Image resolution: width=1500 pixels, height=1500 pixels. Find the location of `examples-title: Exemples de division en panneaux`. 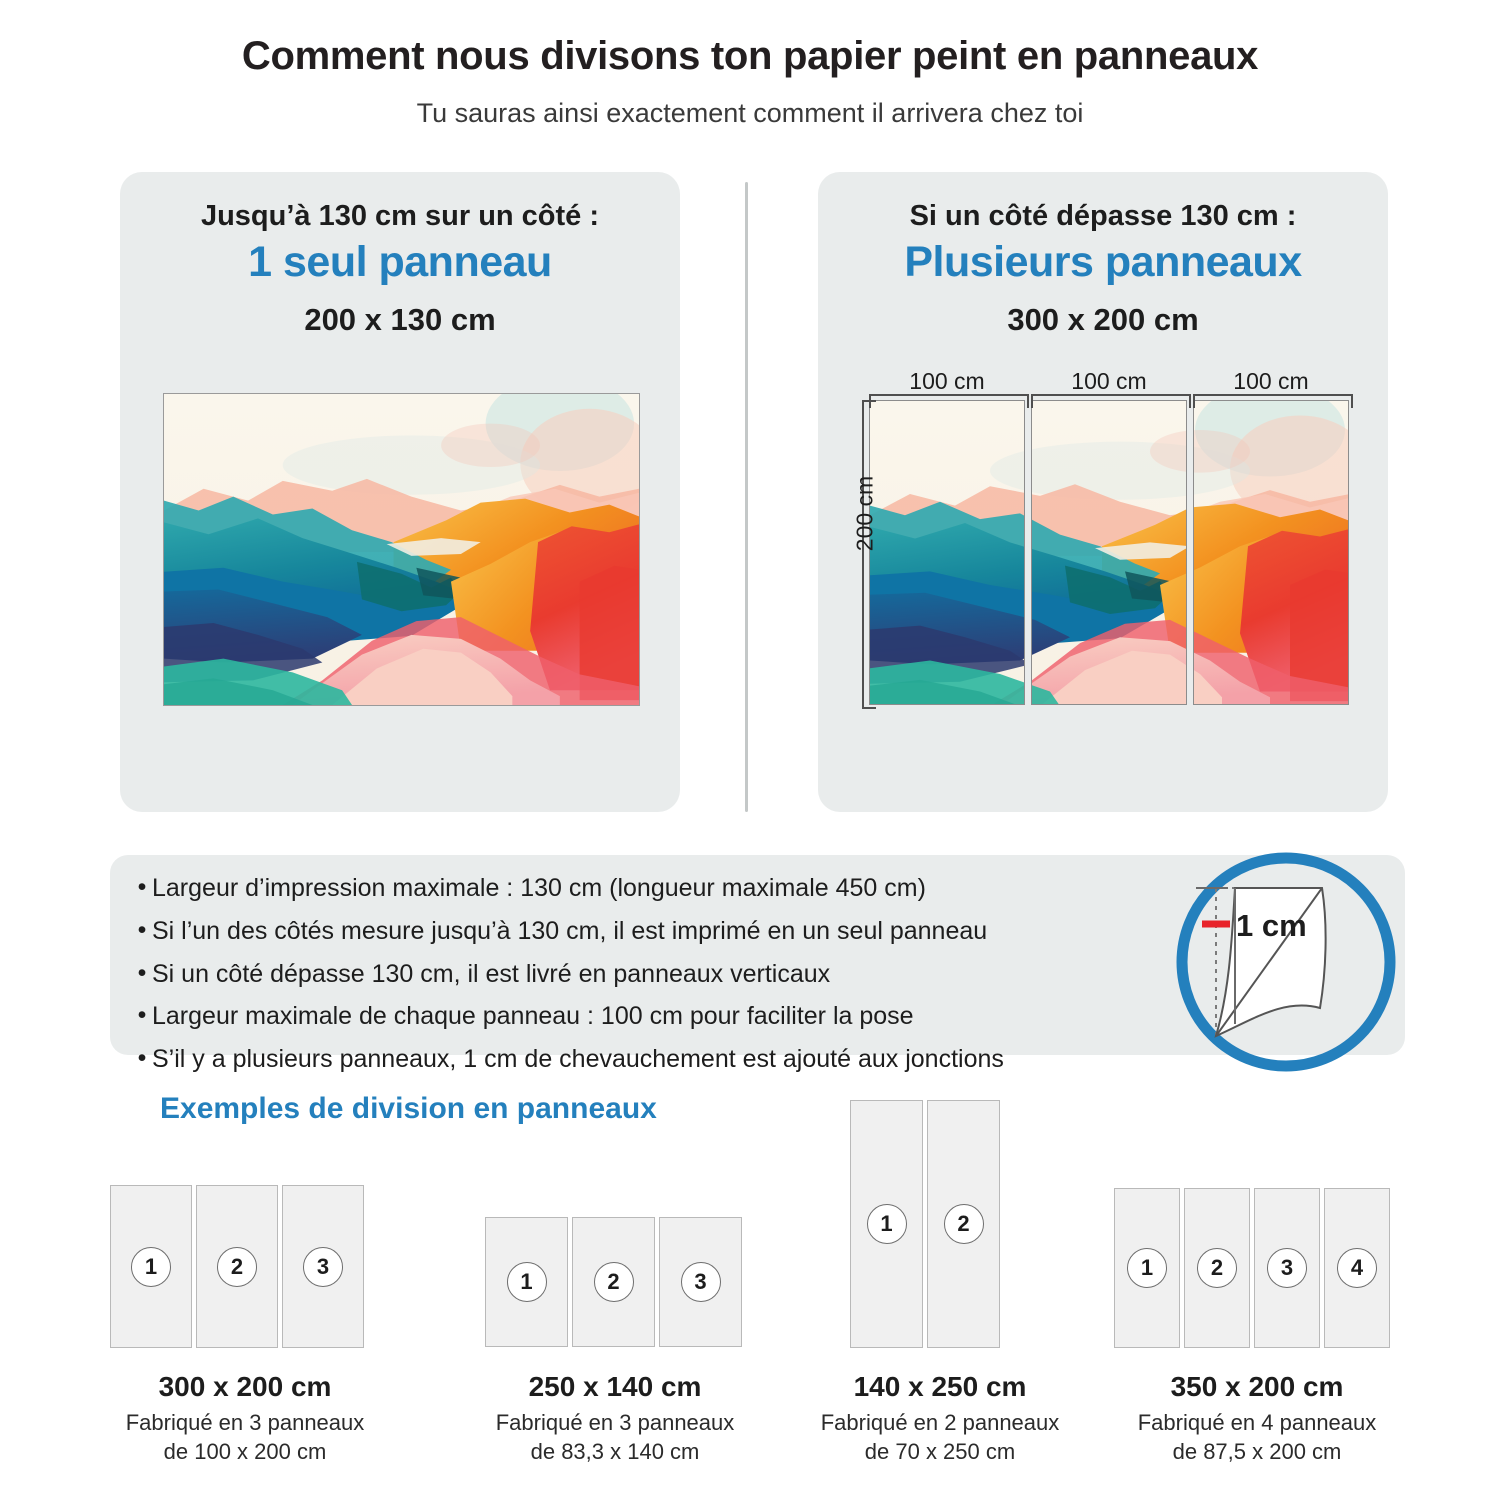

examples-title: Exemples de division en panneaux is located at coordinates (408, 1108).